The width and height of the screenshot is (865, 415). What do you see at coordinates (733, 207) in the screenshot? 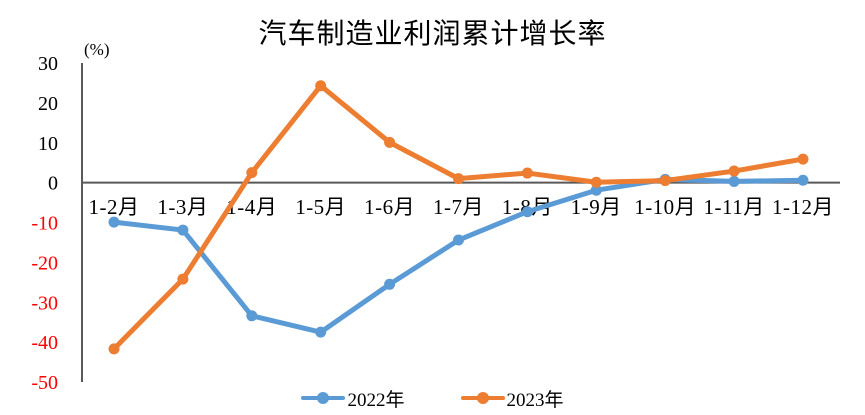
I see `x-axis-label: 1-11月` at bounding box center [733, 207].